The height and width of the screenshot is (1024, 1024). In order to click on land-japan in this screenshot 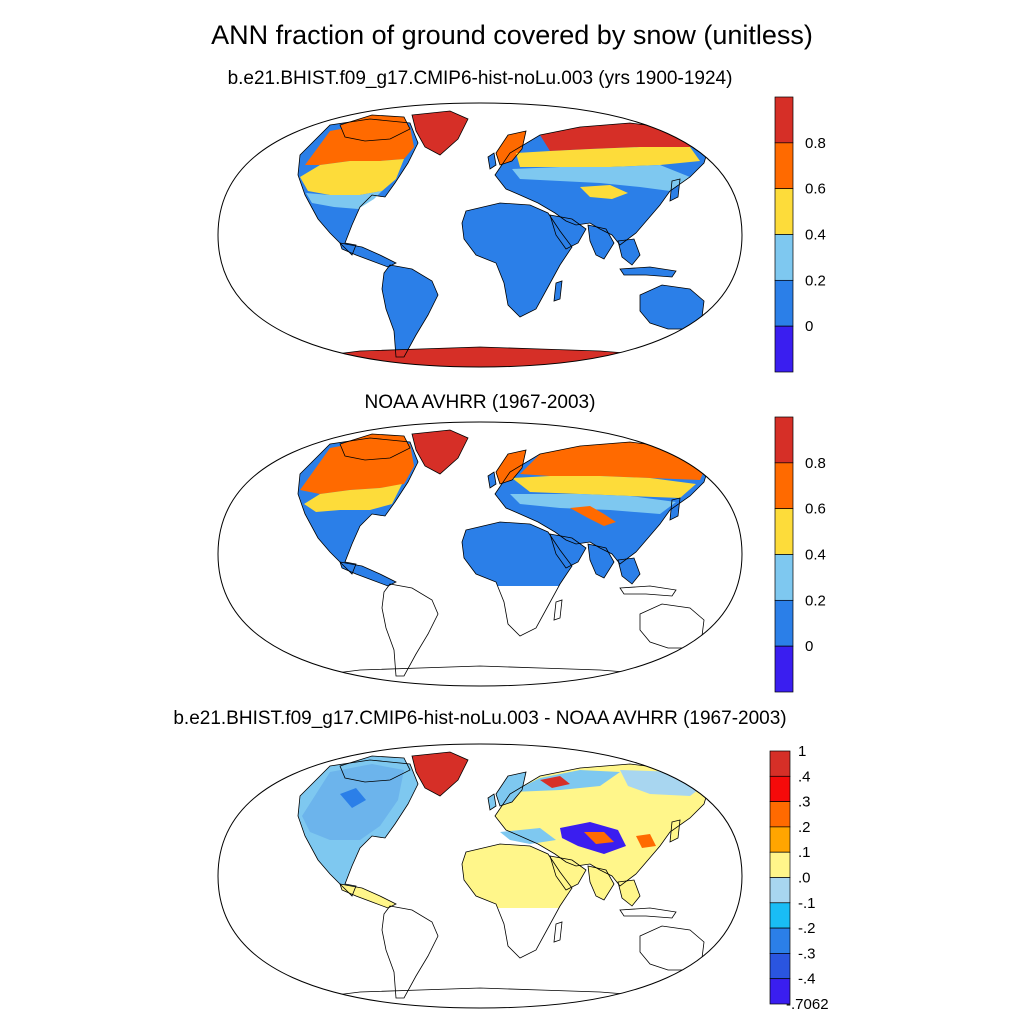, I will do `click(675, 831)`.